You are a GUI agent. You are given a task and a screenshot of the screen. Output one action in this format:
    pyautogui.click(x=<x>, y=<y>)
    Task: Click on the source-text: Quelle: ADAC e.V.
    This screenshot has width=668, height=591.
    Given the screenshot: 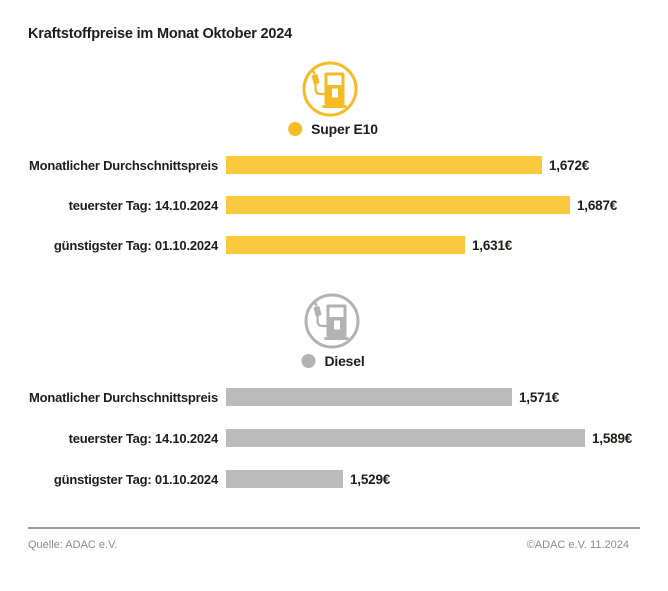 What is the action you would take?
    pyautogui.click(x=73, y=545)
    